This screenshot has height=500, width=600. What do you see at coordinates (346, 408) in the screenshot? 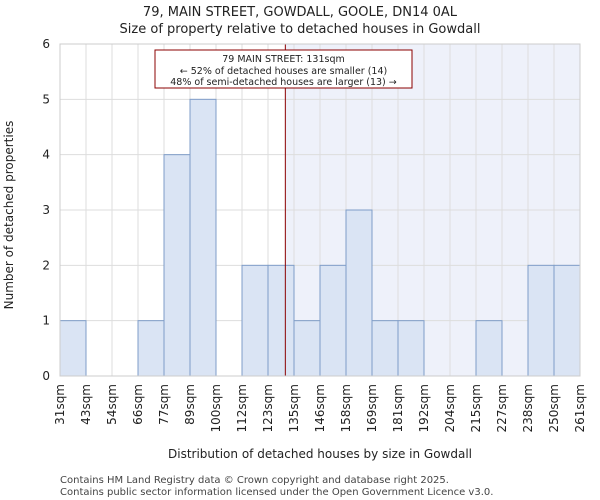
I see `x-tick-label: 158sqm` at bounding box center [346, 408].